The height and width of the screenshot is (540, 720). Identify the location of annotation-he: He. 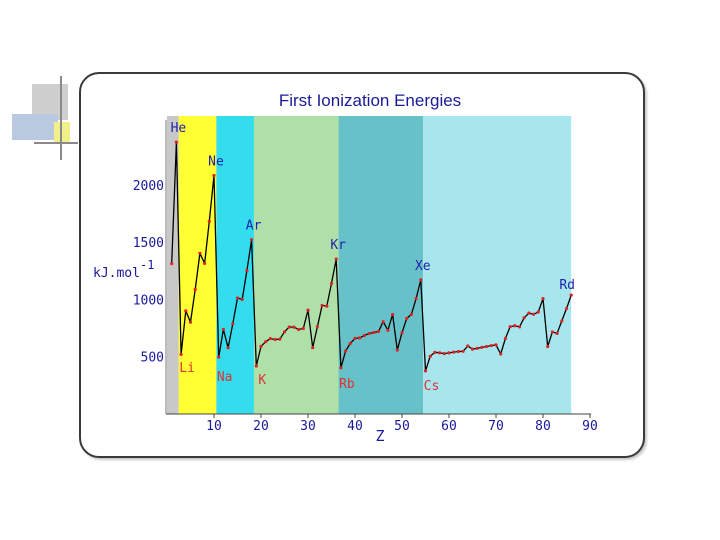
(179, 128).